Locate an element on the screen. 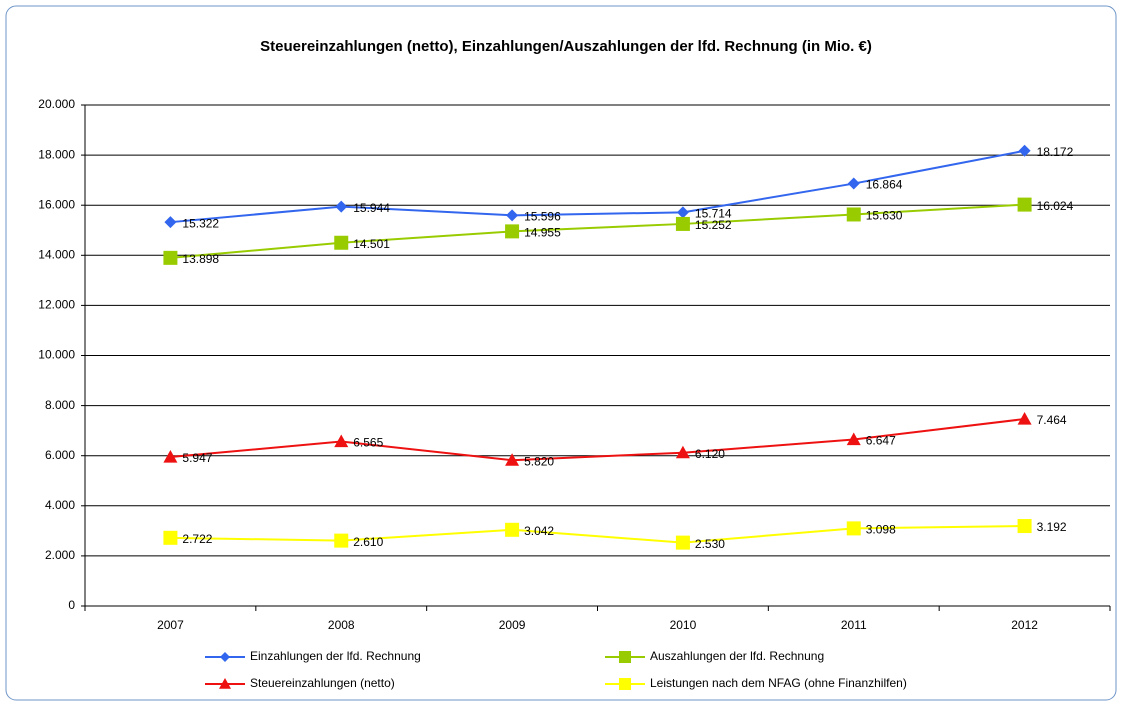 This screenshot has height=706, width=1122. data-label: 14.955 is located at coordinates (542, 233).